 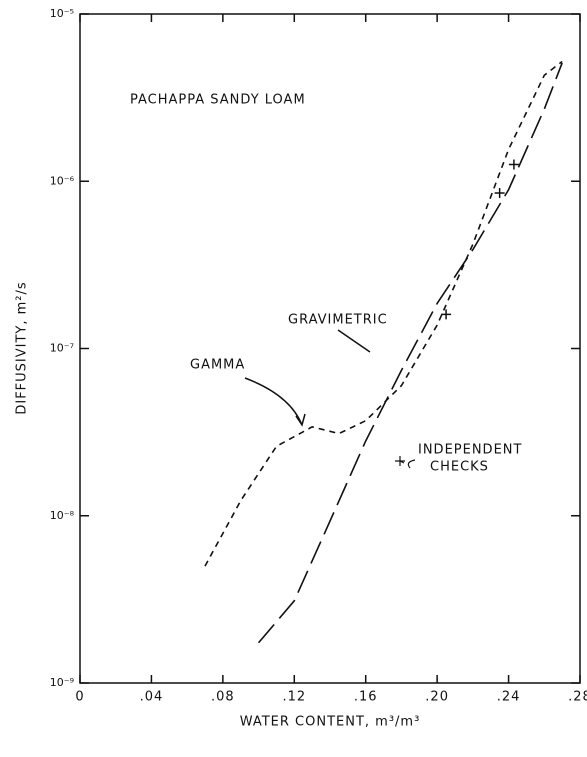 I want to click on x-tick-label: .08, so click(x=223, y=697).